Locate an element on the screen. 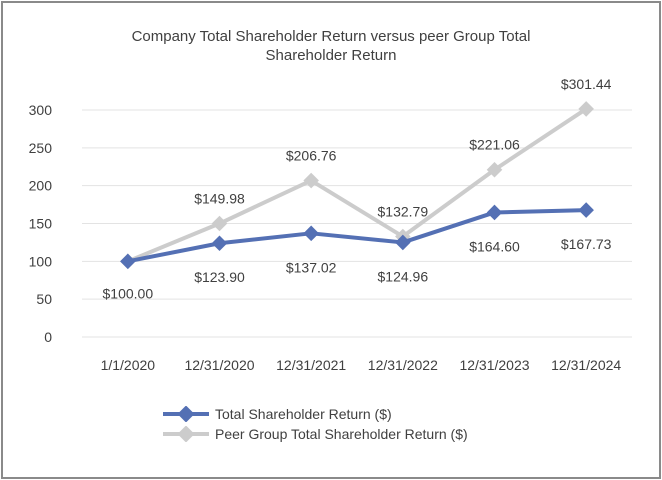 This screenshot has height=480, width=662. data-label-tsr-5: $167.73 is located at coordinates (586, 244).